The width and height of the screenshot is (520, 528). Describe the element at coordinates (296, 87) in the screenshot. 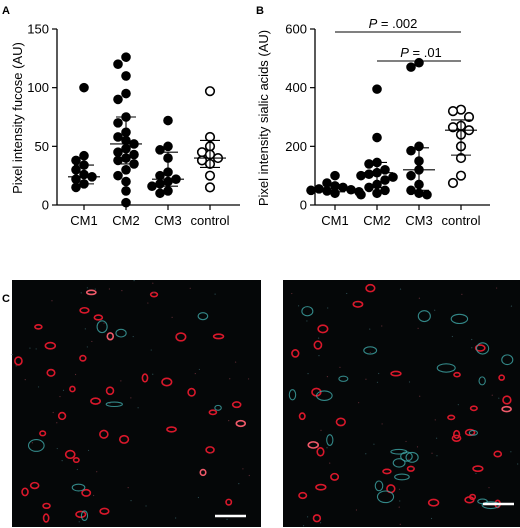

I see `y-tick-label: 400` at that location.